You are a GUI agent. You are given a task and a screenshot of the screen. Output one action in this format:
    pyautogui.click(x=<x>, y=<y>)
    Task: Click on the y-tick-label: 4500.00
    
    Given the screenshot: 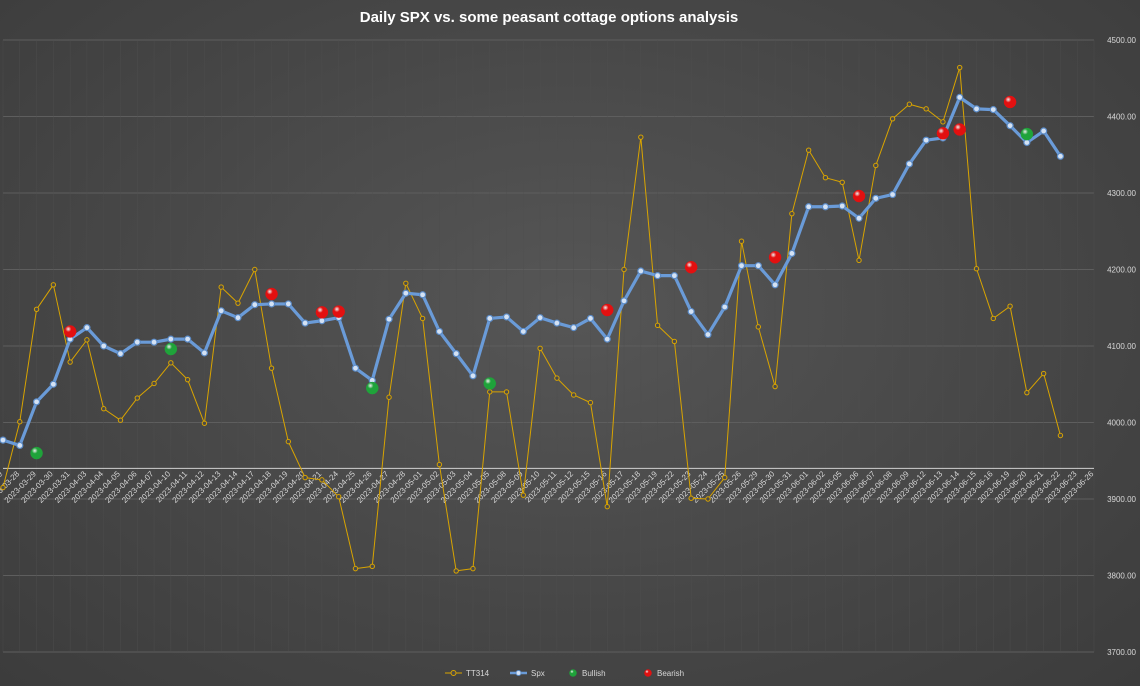 What is the action you would take?
    pyautogui.click(x=1121, y=40)
    